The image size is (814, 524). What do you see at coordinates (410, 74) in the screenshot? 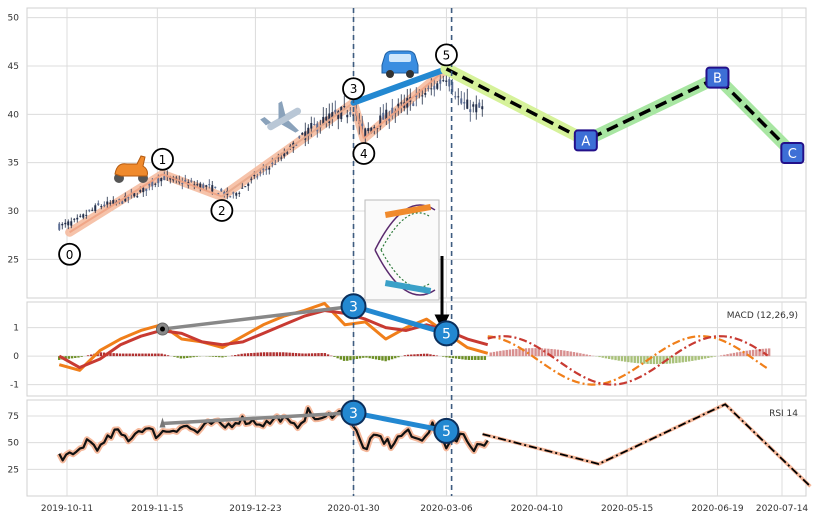
I see `car-wheel` at bounding box center [410, 74].